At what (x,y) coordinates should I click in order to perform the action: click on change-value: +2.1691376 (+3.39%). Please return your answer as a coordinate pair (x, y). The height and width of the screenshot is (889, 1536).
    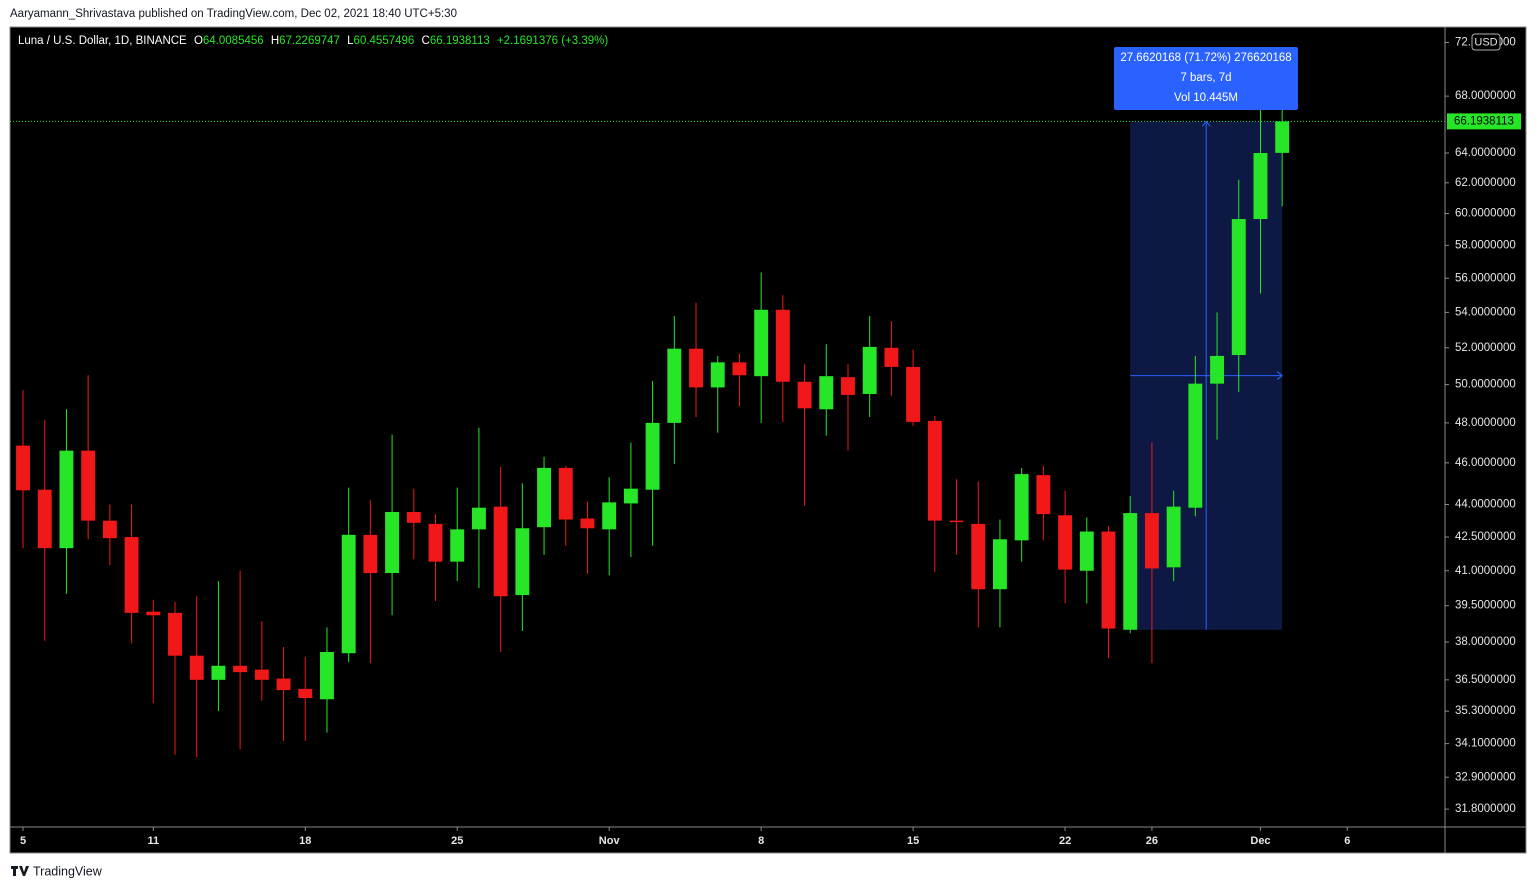
    Looking at the image, I should click on (552, 41).